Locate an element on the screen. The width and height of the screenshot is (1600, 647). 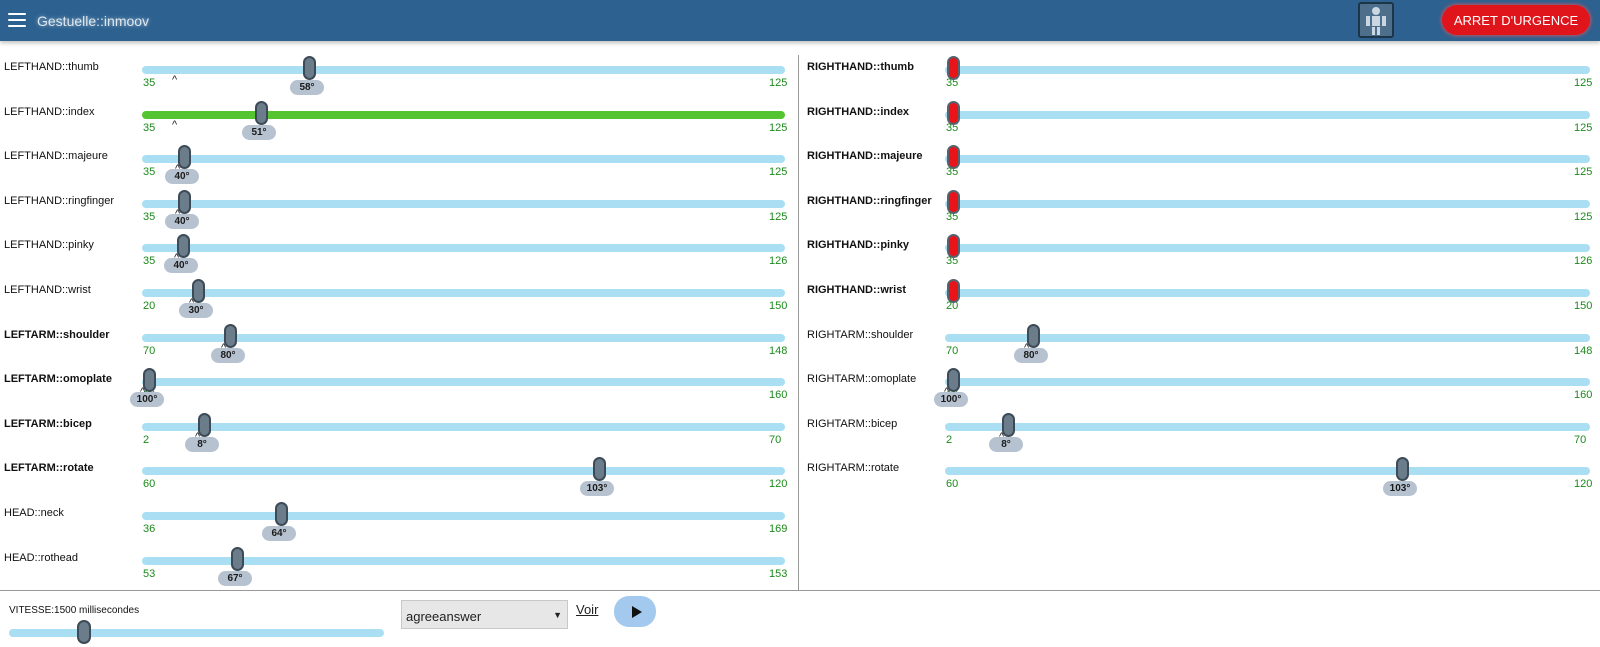
slider-max-value: 126 is located at coordinates (778, 261).